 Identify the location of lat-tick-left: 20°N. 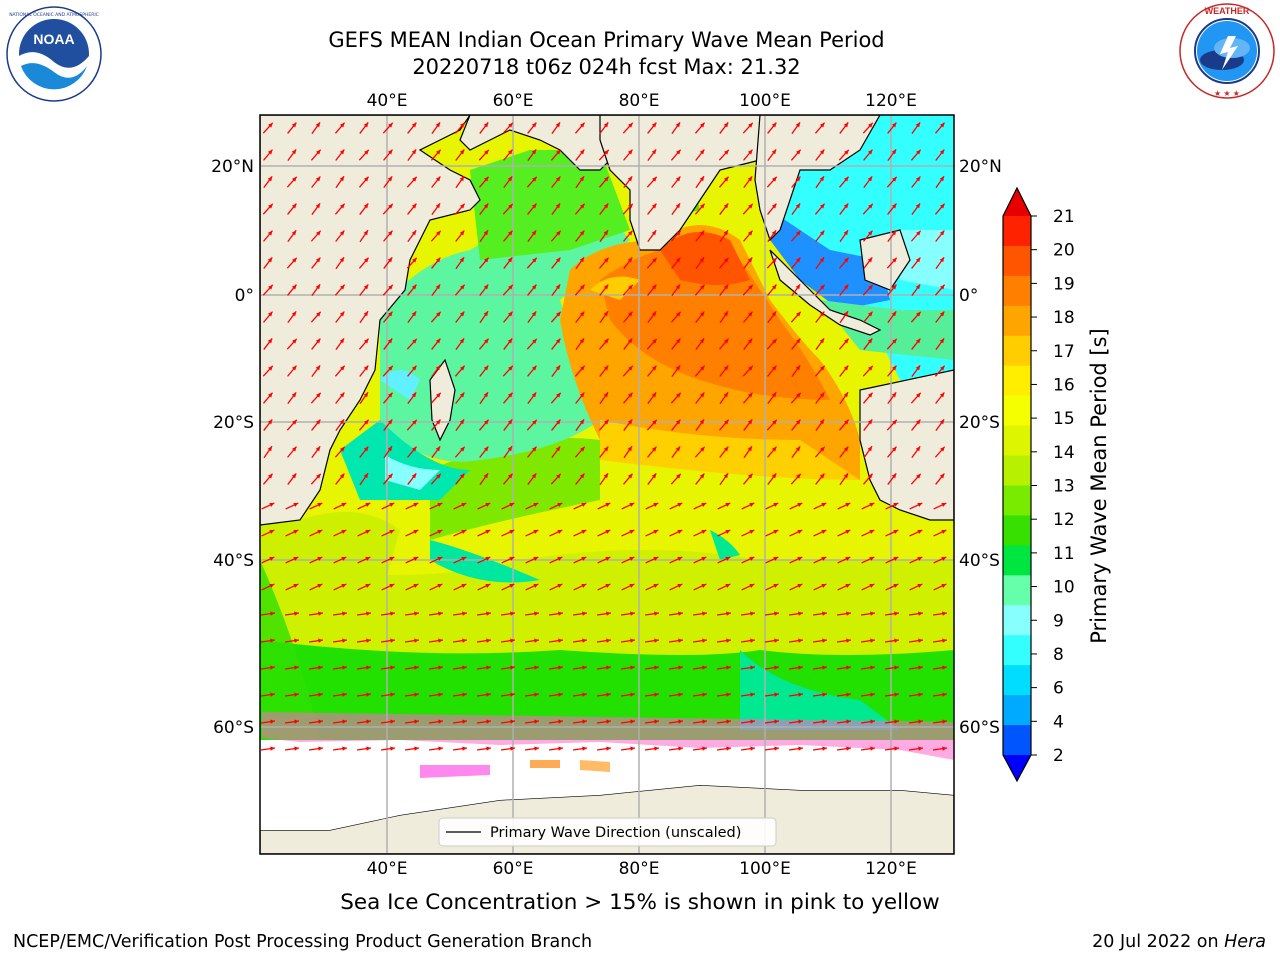
(232, 167).